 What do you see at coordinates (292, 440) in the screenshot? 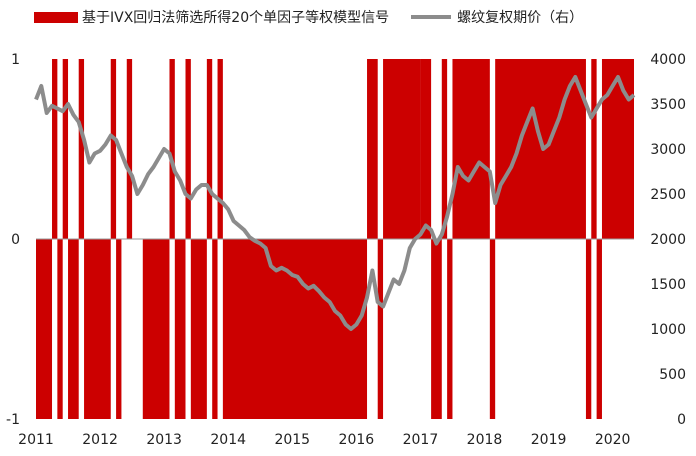
I see `x-tick-label: 2015` at bounding box center [292, 440].